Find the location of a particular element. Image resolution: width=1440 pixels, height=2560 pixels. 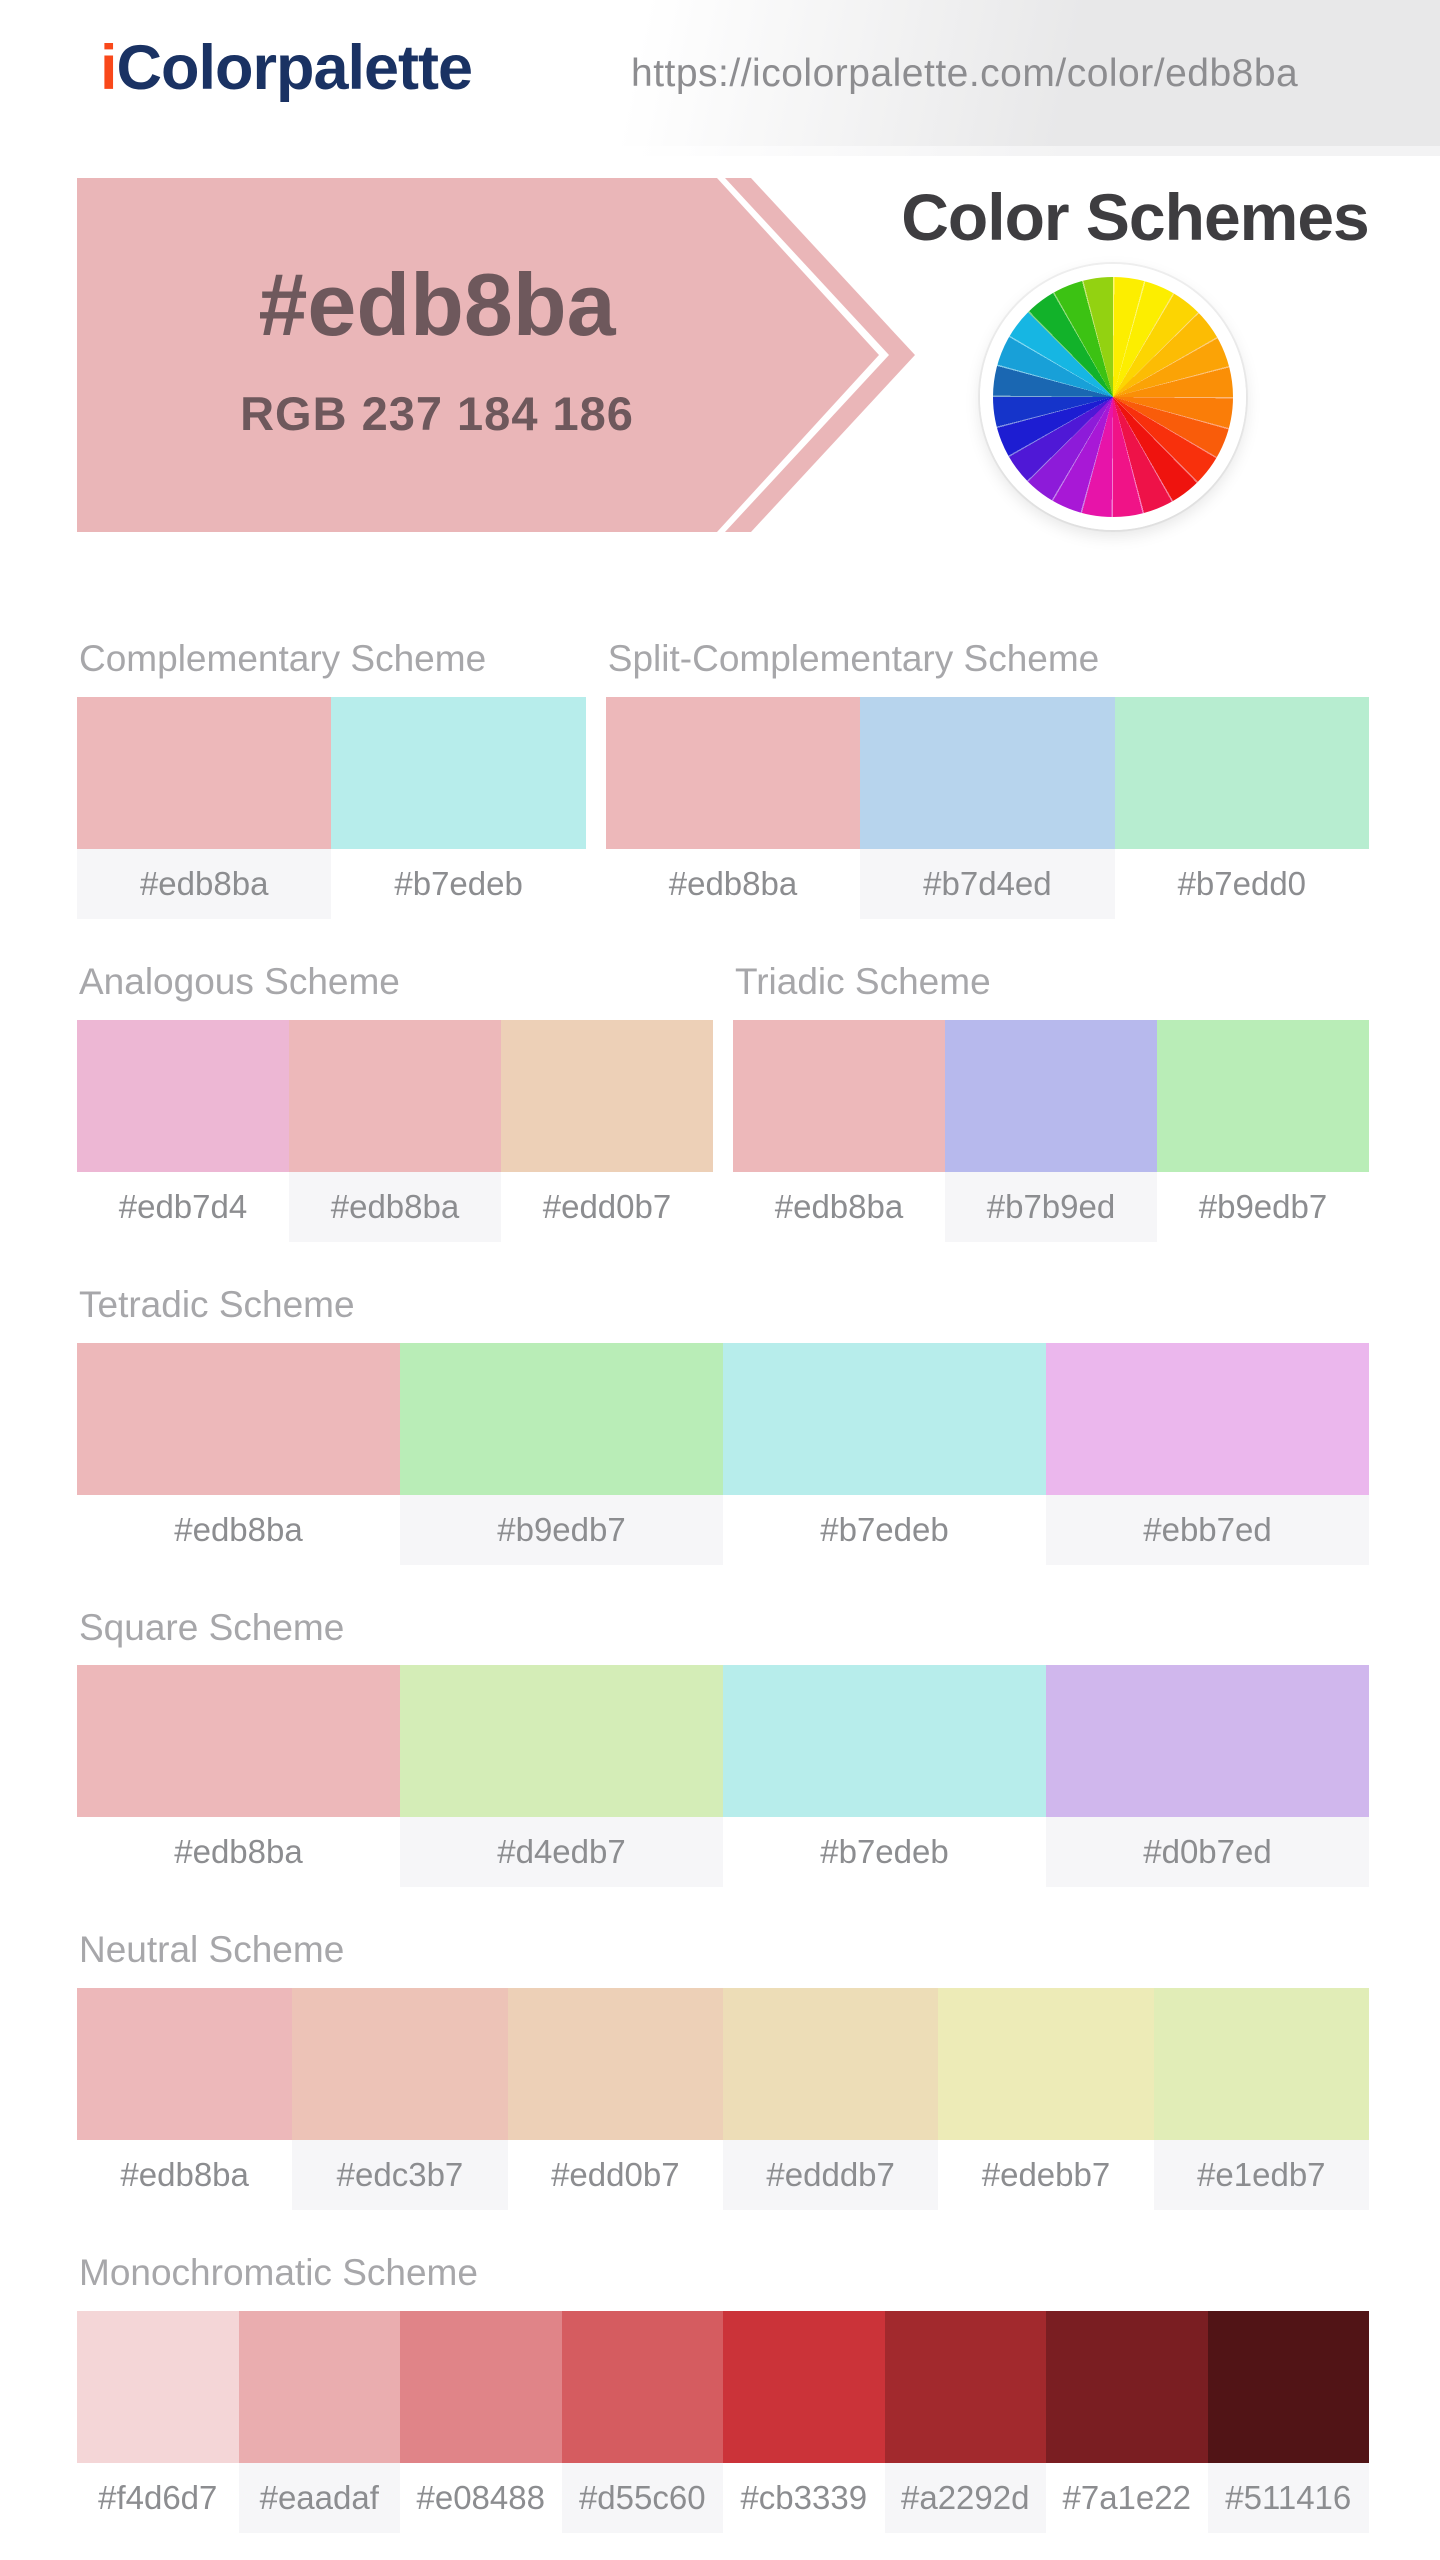

label-strip: #edb7d4 #edb8ba #edd0b7 is located at coordinates (395, 1206).